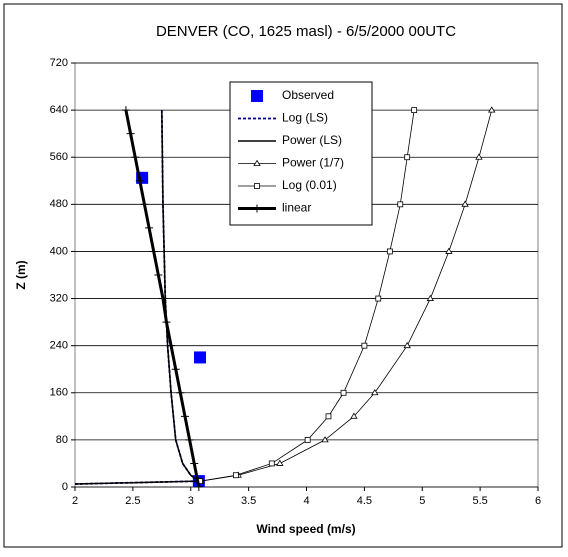  Describe the element at coordinates (248, 501) in the screenshot. I see `x-tick-label: 3.5` at that location.